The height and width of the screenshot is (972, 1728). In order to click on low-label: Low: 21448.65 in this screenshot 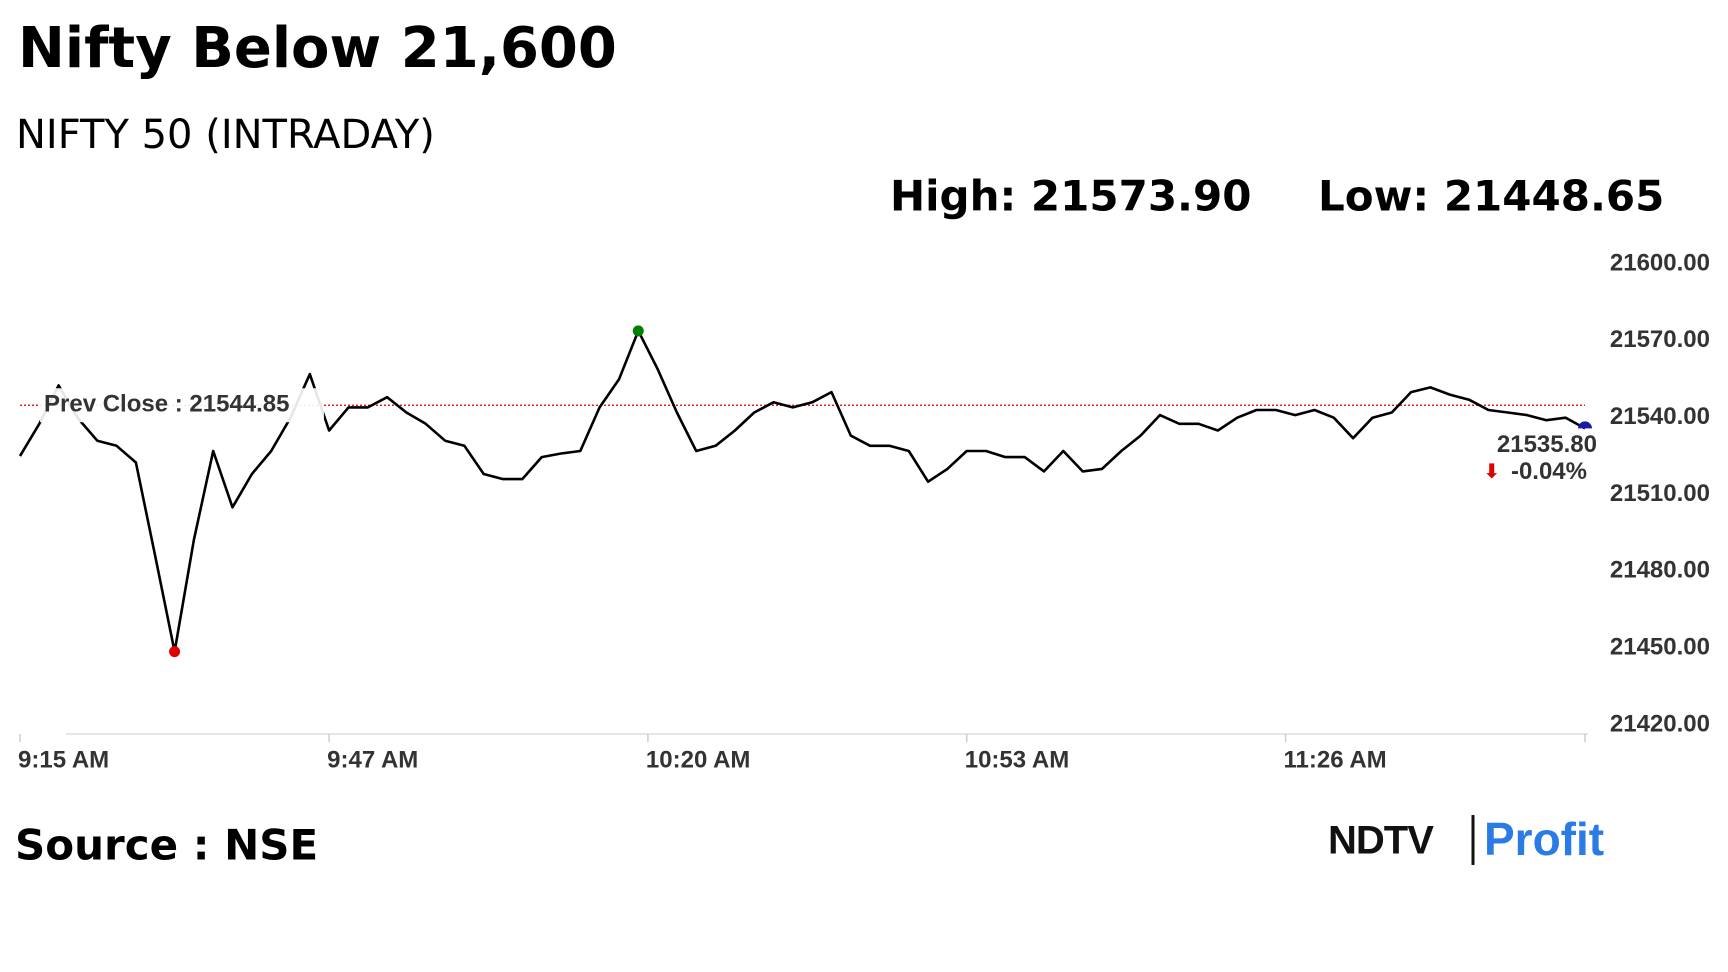, I will do `click(1491, 196)`.